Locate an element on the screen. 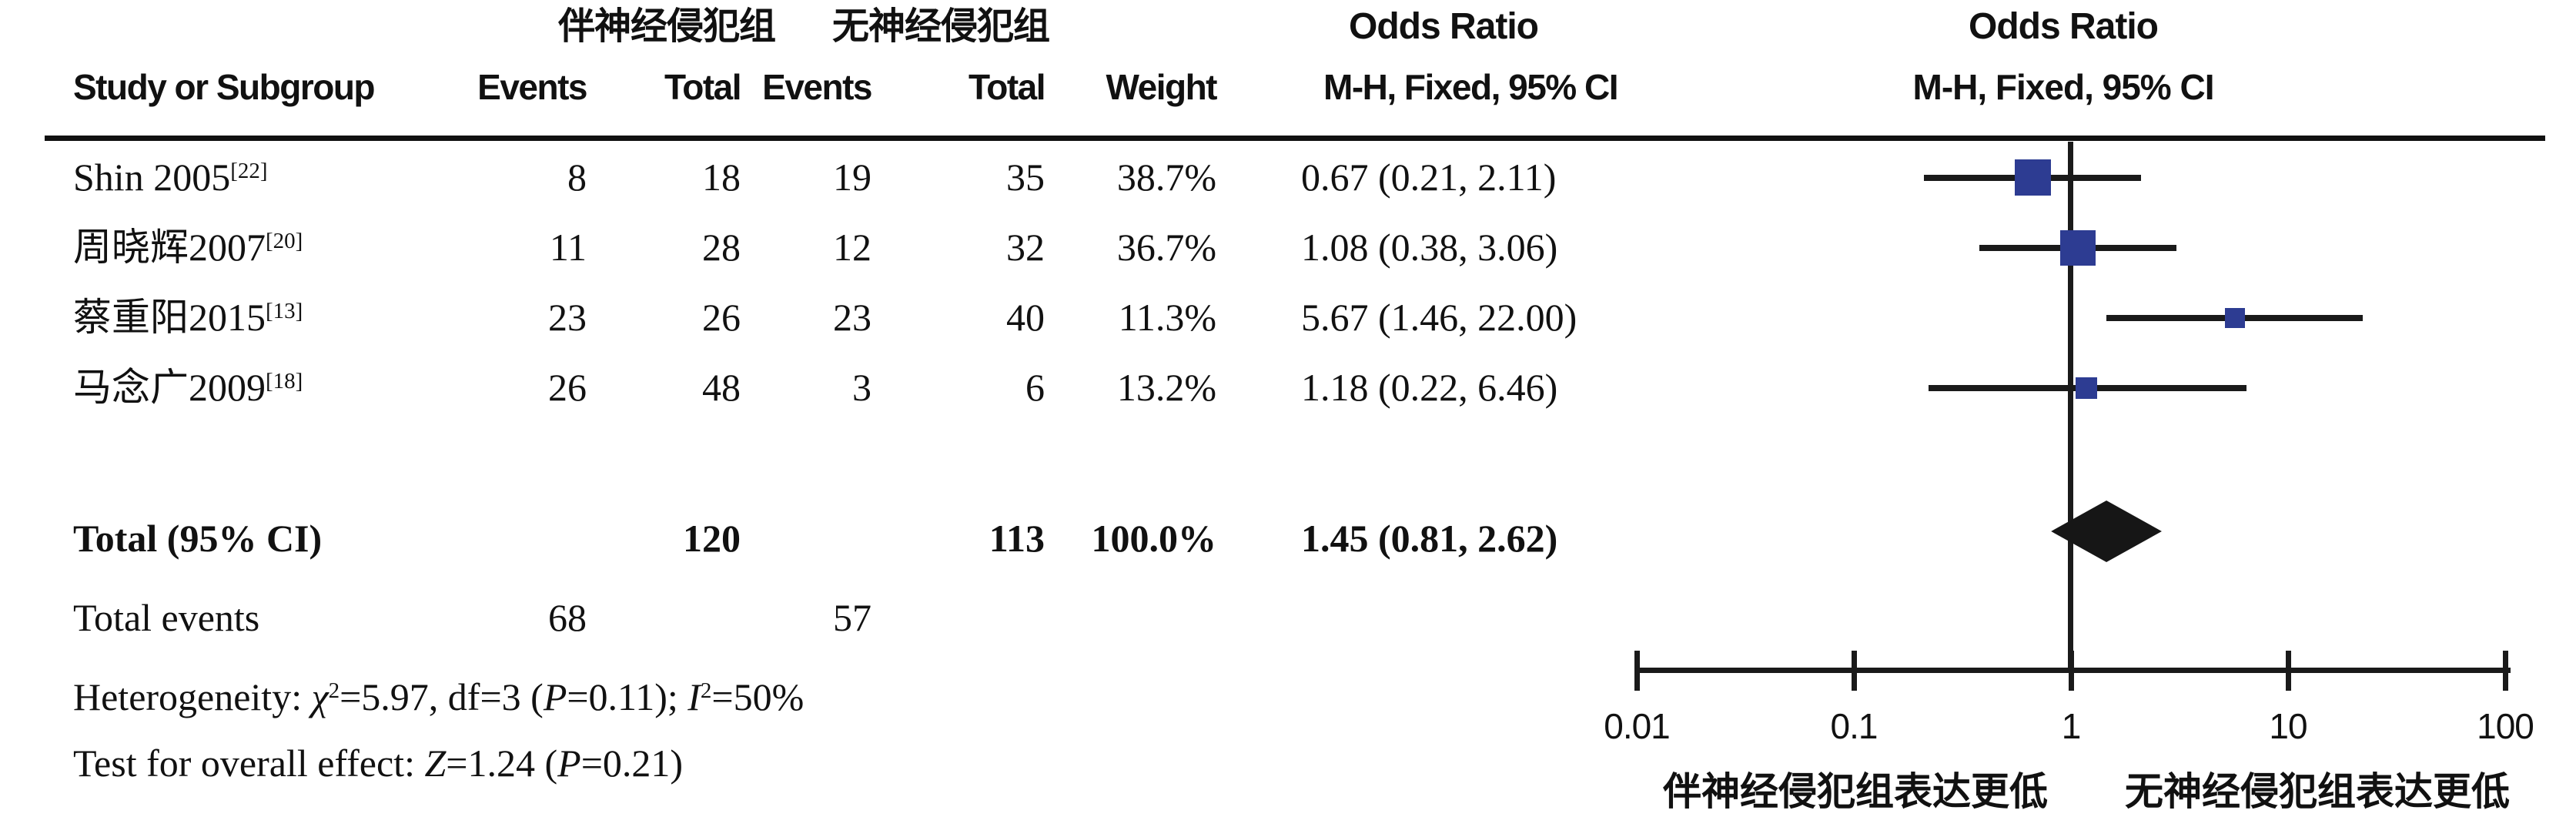  het-prefix: Heterogeneity: is located at coordinates (193, 696).